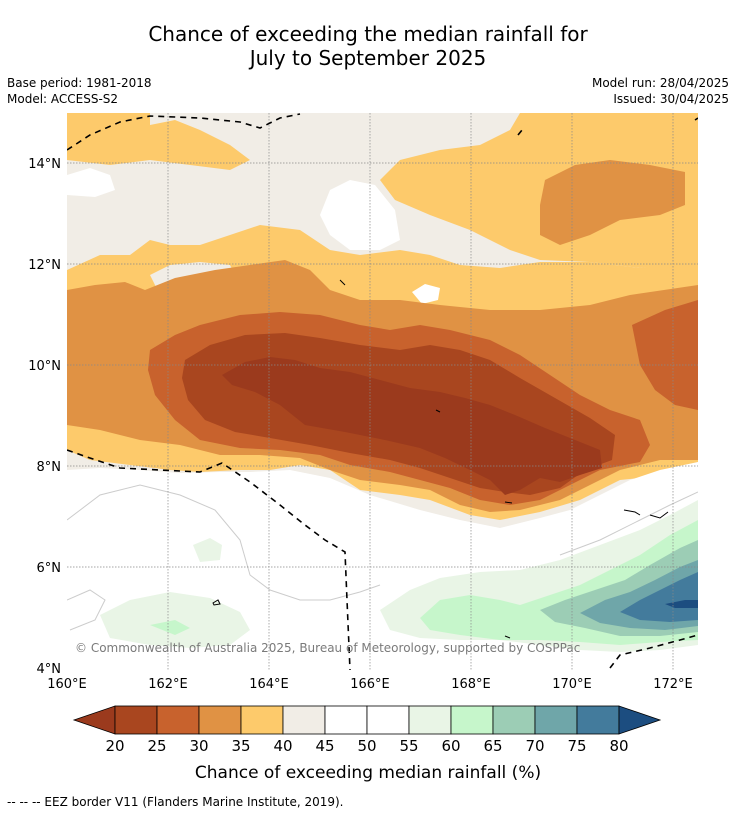  I want to click on lon-label-160: 160°E, so click(67, 684).